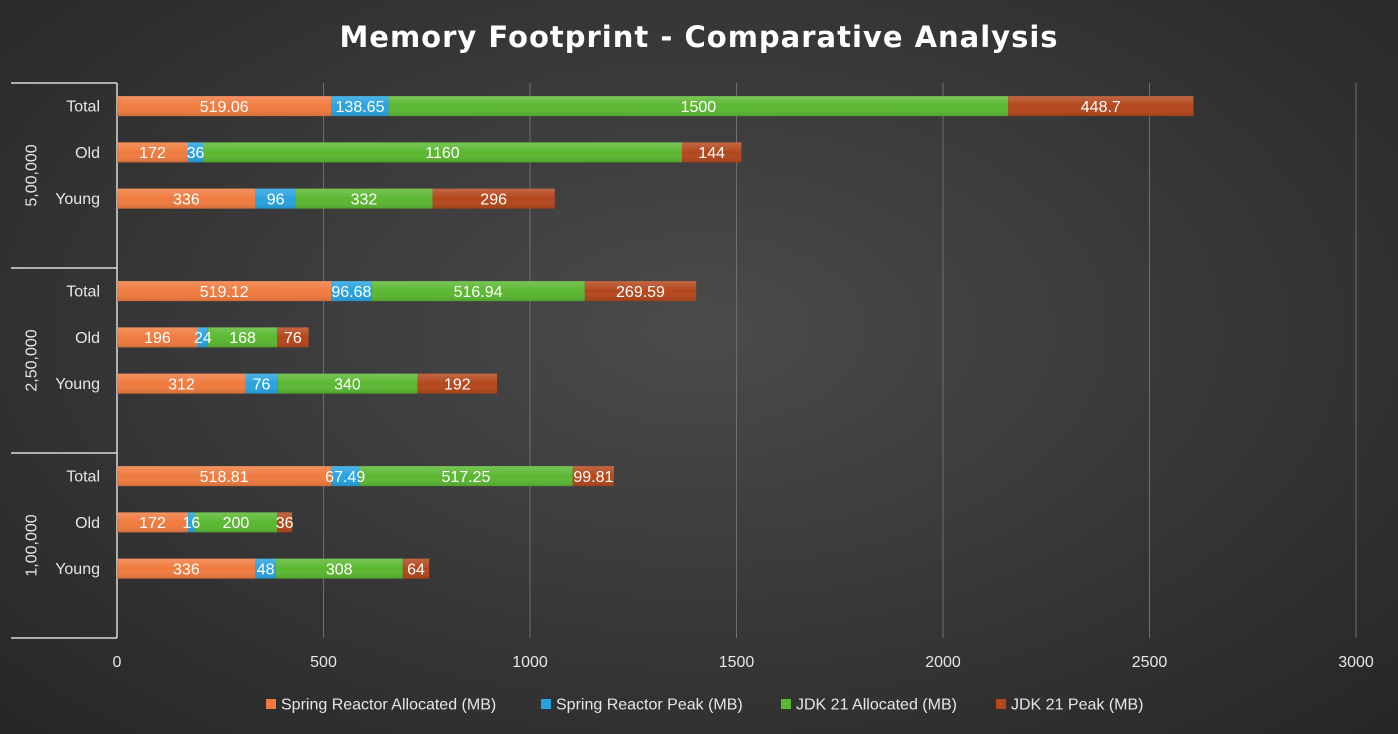 This screenshot has width=1398, height=734. I want to click on data-label-spring-reactor-peak-mb: 138.65, so click(360, 107).